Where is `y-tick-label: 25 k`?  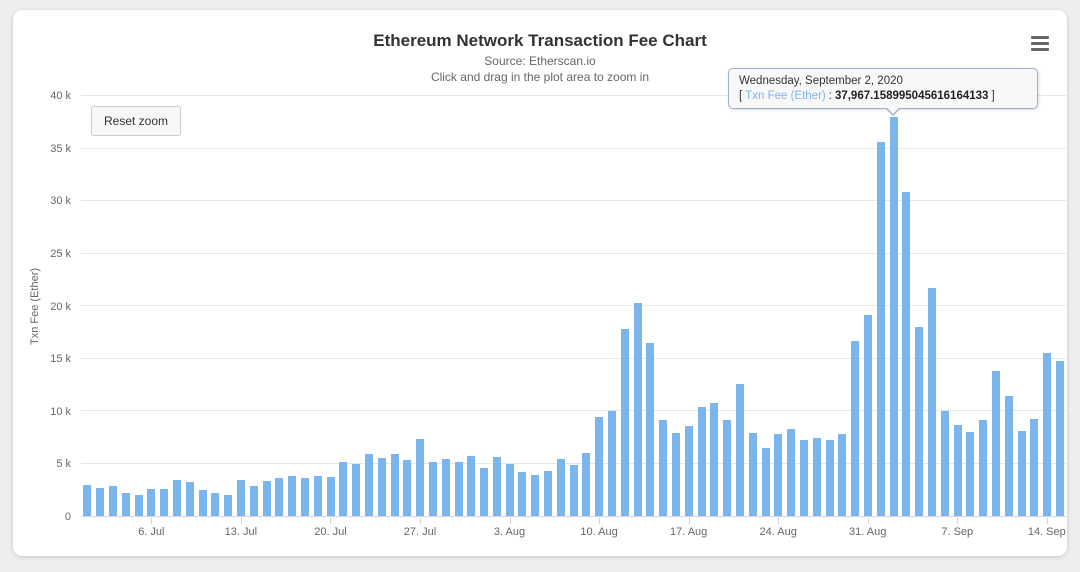 y-tick-label: 25 k is located at coordinates (60, 253).